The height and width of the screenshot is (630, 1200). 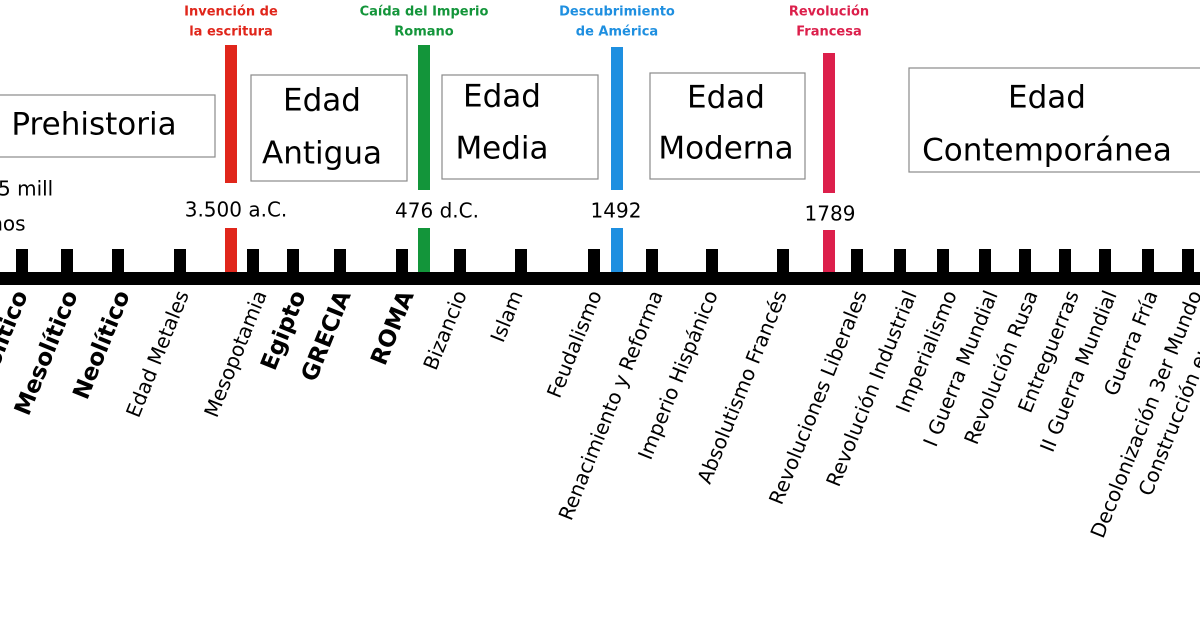 I want to click on milestone-label: Revolución, so click(x=829, y=12).